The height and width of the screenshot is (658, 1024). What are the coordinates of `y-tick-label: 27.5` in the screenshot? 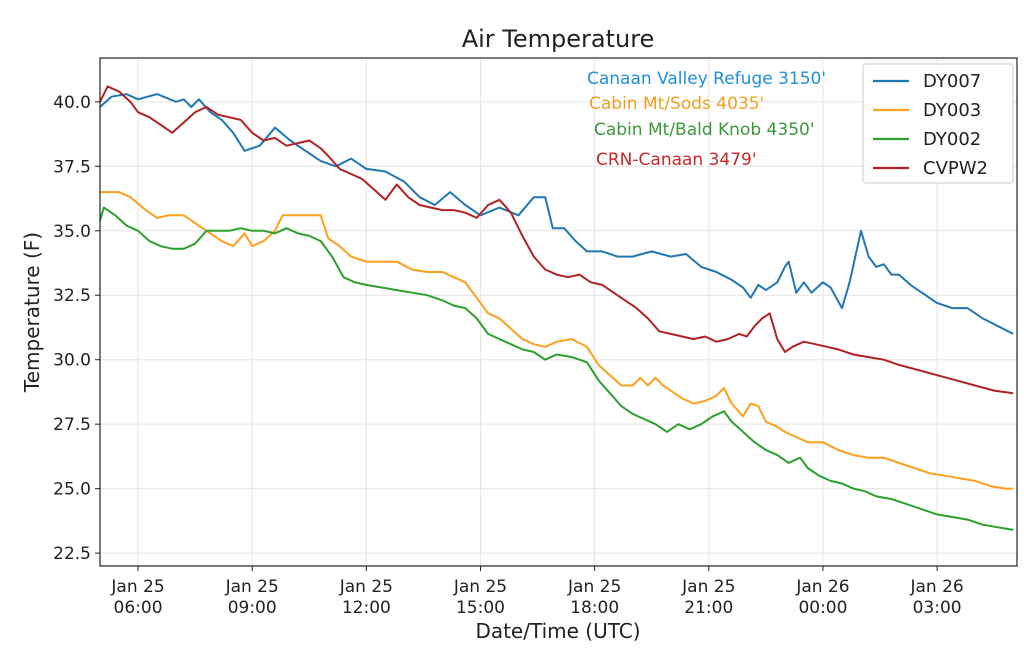 It's located at (72, 425).